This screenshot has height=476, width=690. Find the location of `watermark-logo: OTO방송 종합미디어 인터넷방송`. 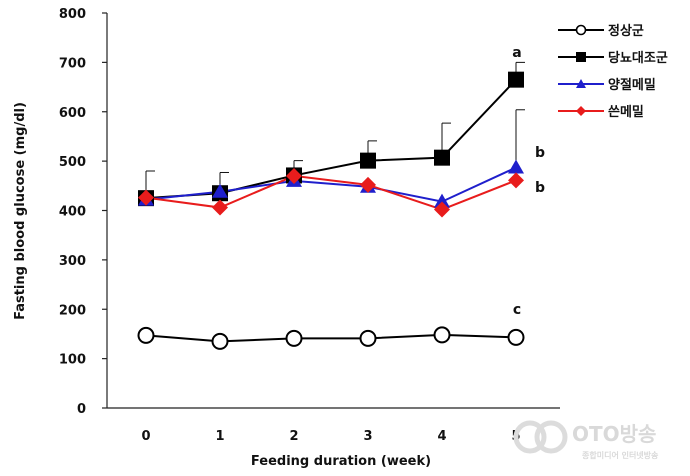

watermark-logo: OTO방송 종합미디어 인터넷방송 is located at coordinates (586, 440).